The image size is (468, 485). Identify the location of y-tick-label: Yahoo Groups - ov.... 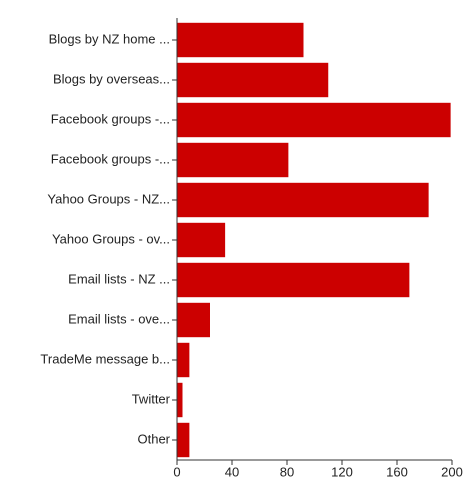
(111, 238).